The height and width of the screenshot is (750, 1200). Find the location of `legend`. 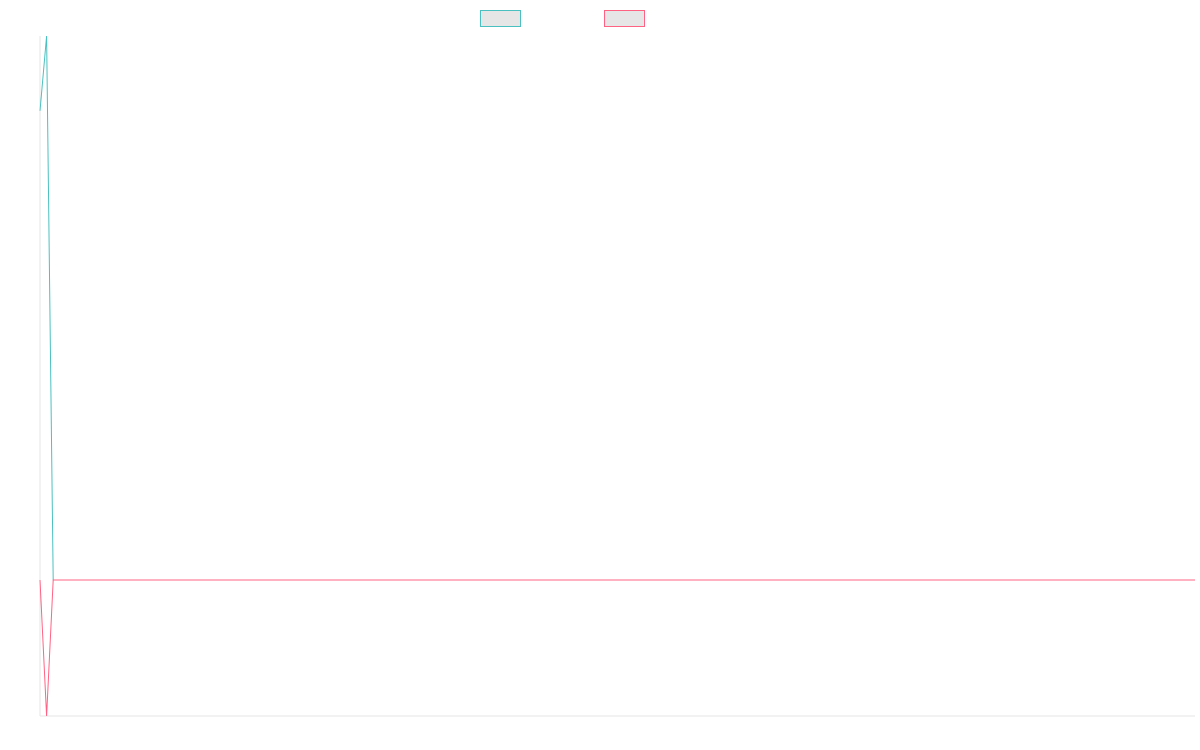

legend is located at coordinates (562, 18).